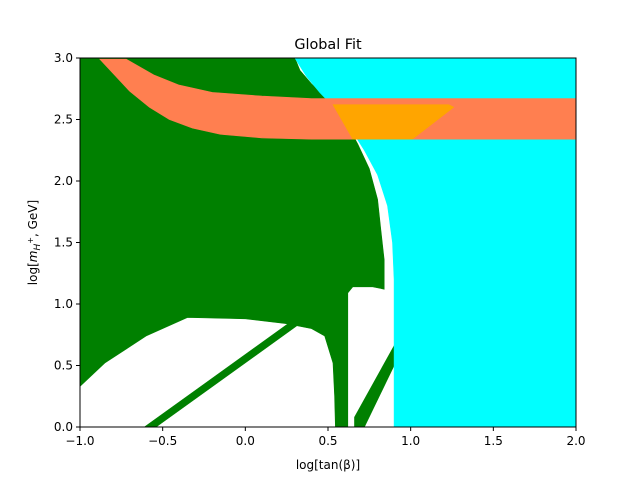 The width and height of the screenshot is (640, 480). What do you see at coordinates (30, 240) in the screenshot?
I see `y-axis-label-sup: +` at bounding box center [30, 240].